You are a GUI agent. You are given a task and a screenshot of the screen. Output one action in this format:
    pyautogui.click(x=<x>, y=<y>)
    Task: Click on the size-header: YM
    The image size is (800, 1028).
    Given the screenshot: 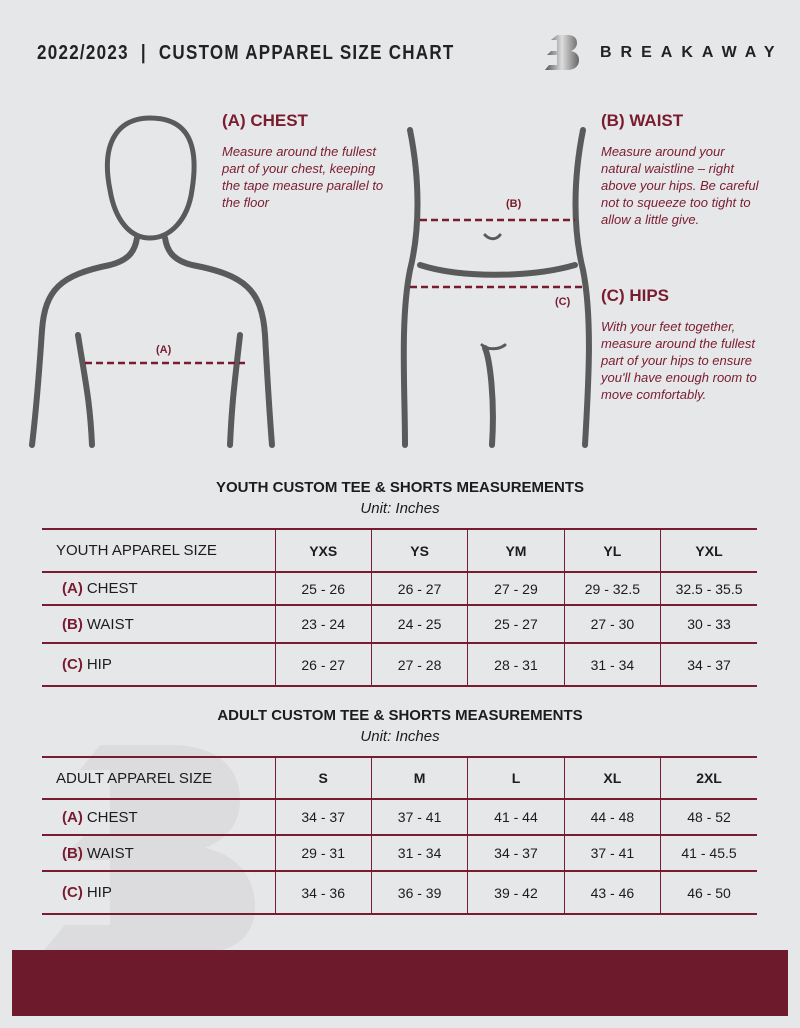 What is the action you would take?
    pyautogui.click(x=516, y=550)
    